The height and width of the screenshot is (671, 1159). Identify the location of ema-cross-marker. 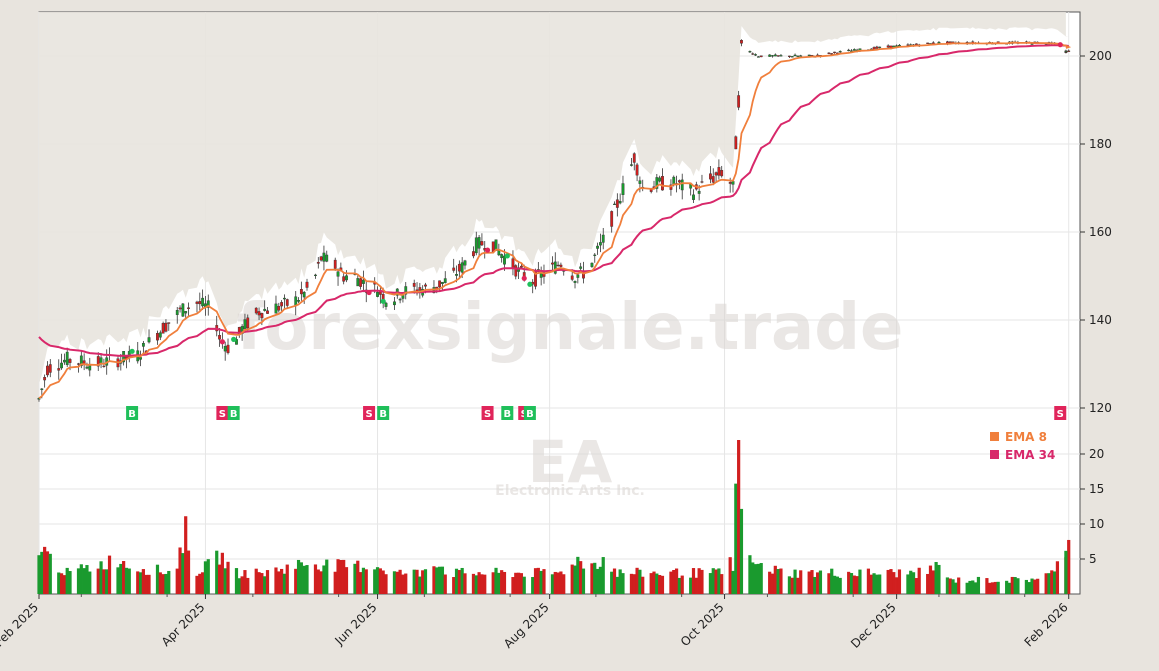
(507, 256).